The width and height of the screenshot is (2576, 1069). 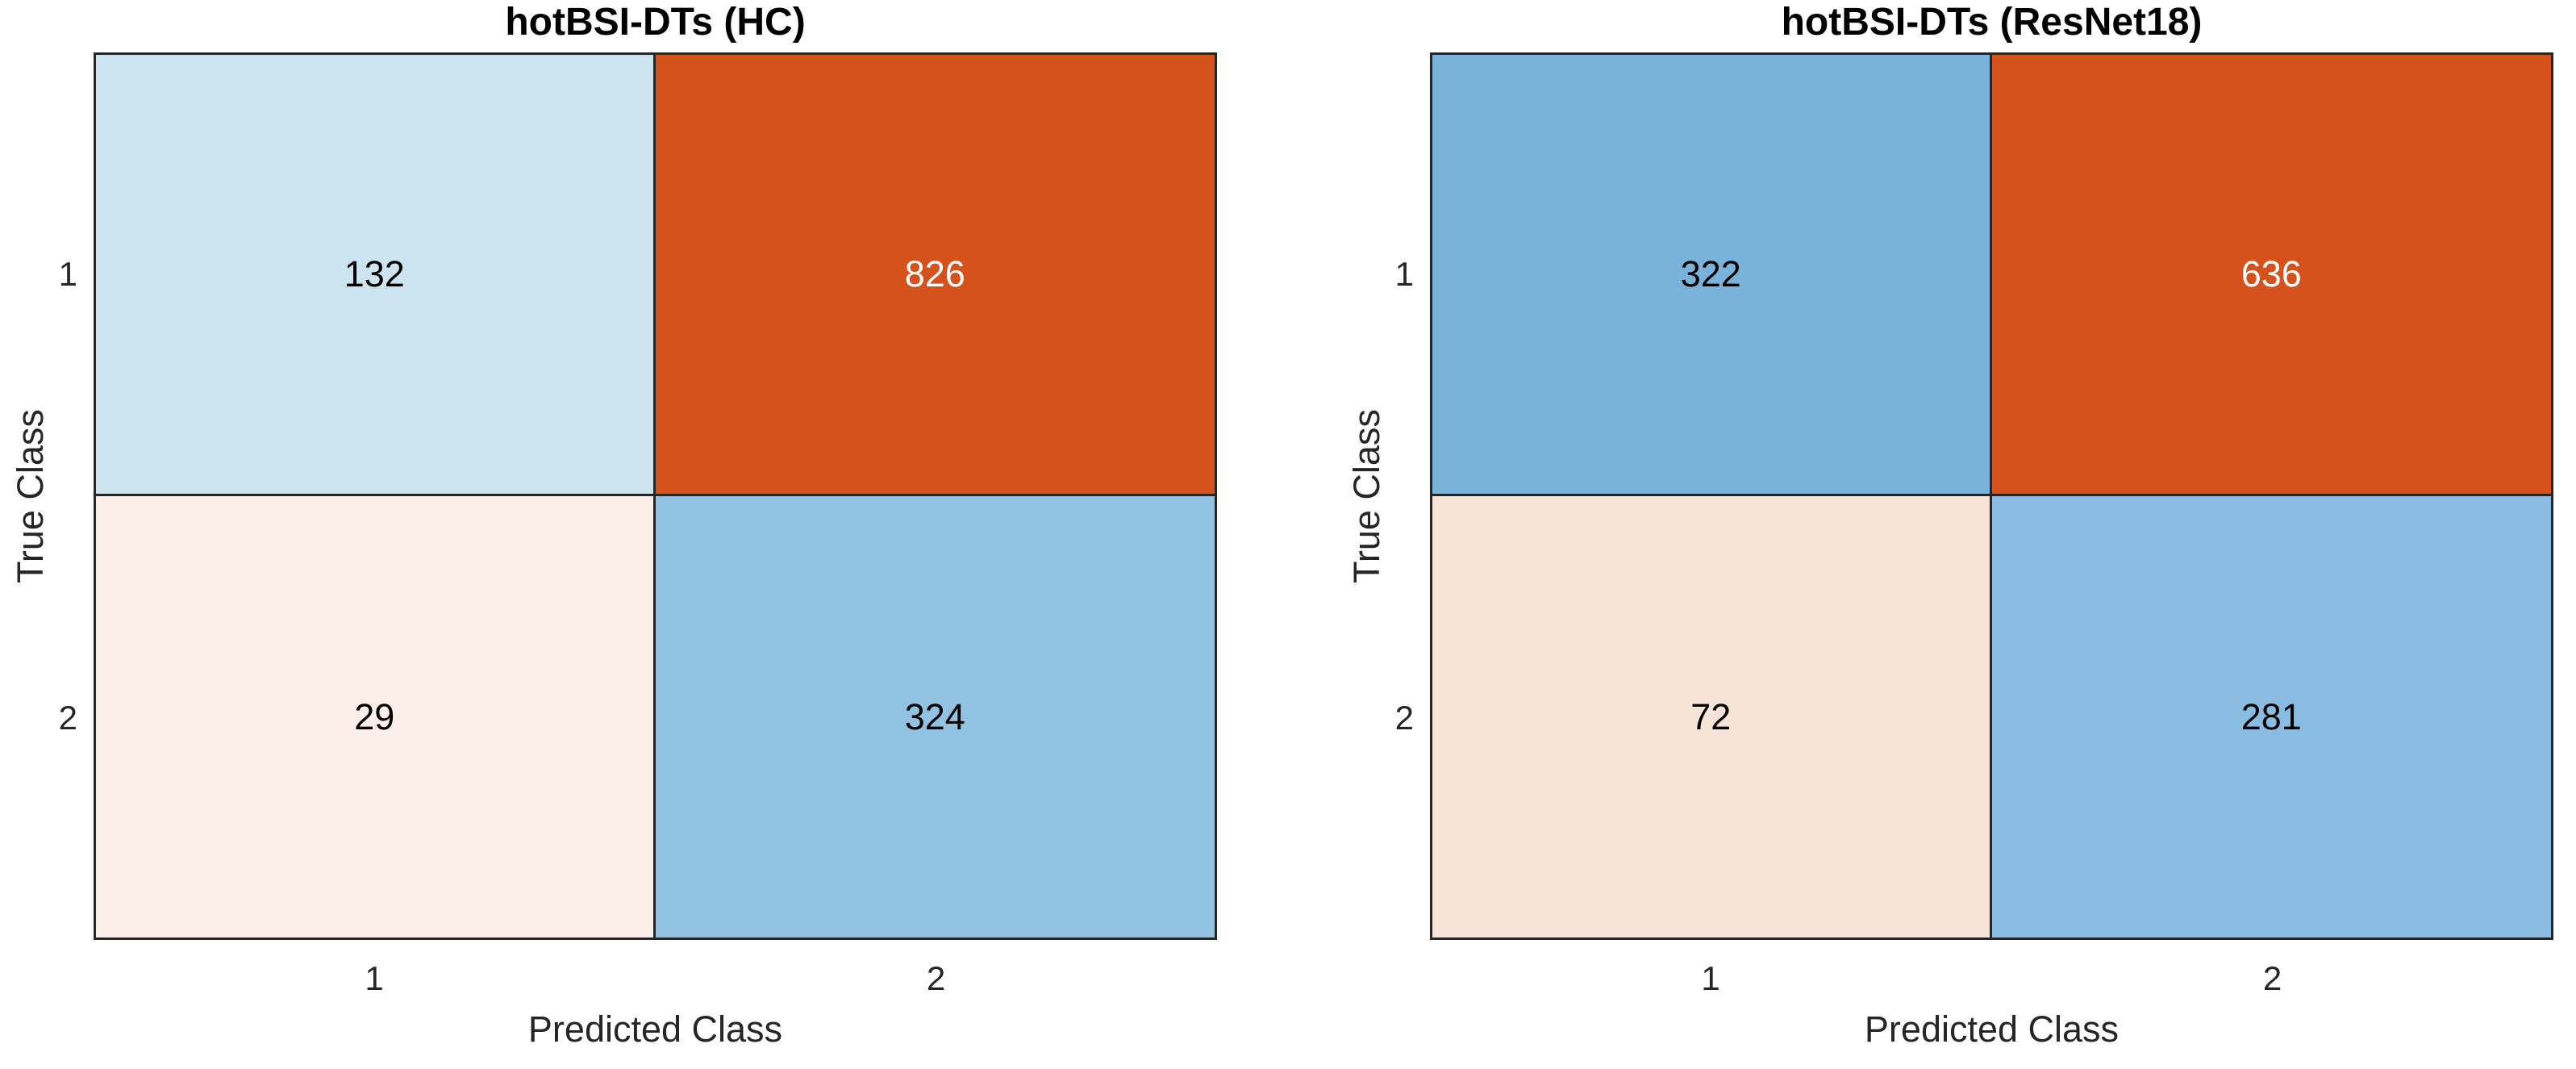 What do you see at coordinates (67, 718) in the screenshot?
I see `y-tick-2-hc: 2` at bounding box center [67, 718].